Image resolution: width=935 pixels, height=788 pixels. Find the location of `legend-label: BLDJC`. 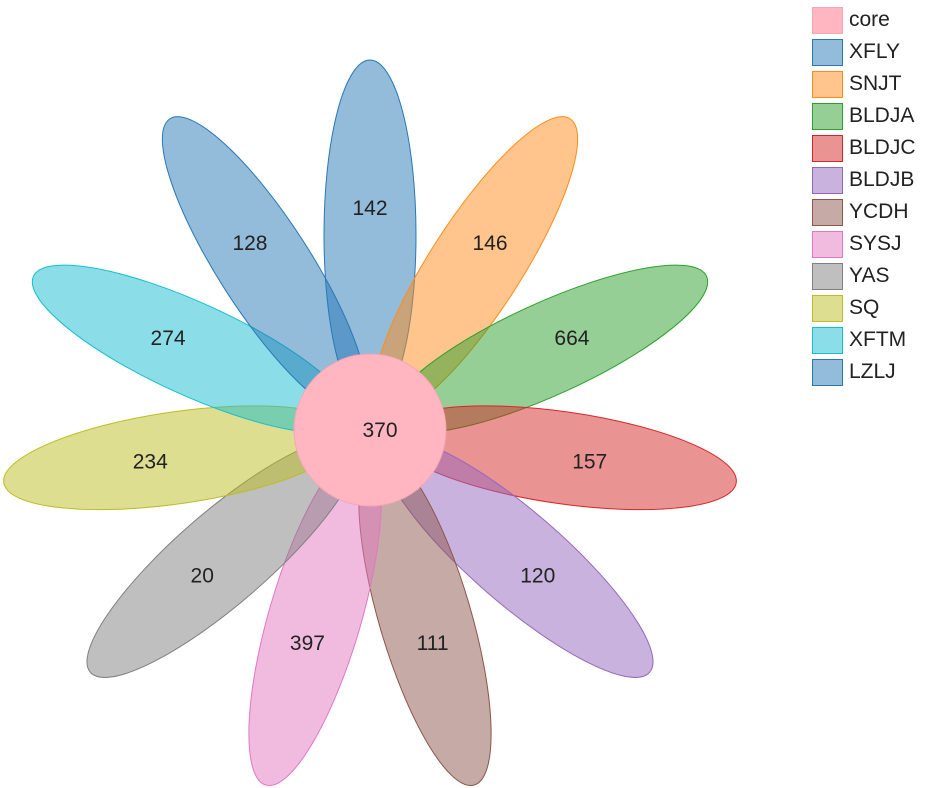

legend-label: BLDJC is located at coordinates (882, 147).